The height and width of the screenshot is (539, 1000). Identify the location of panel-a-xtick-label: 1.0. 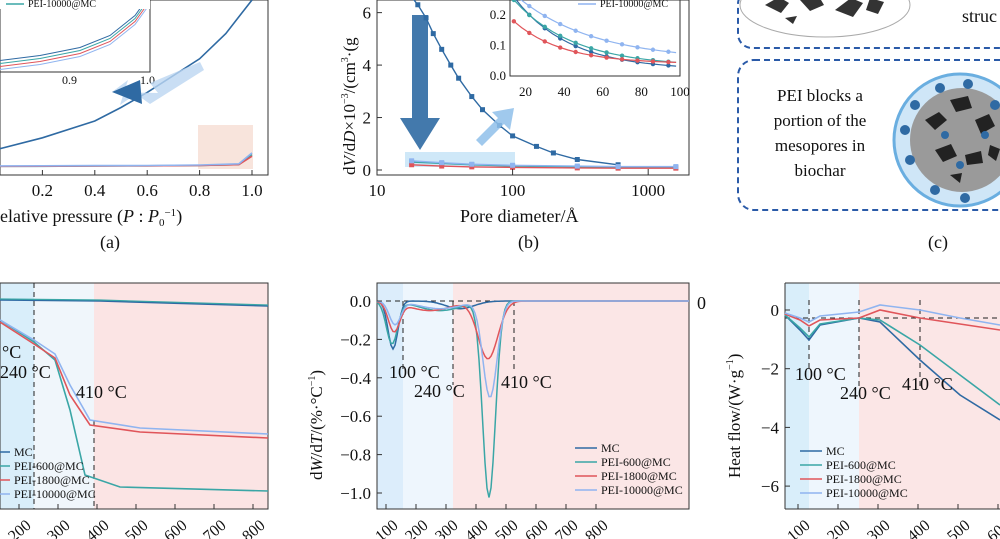
(251, 190).